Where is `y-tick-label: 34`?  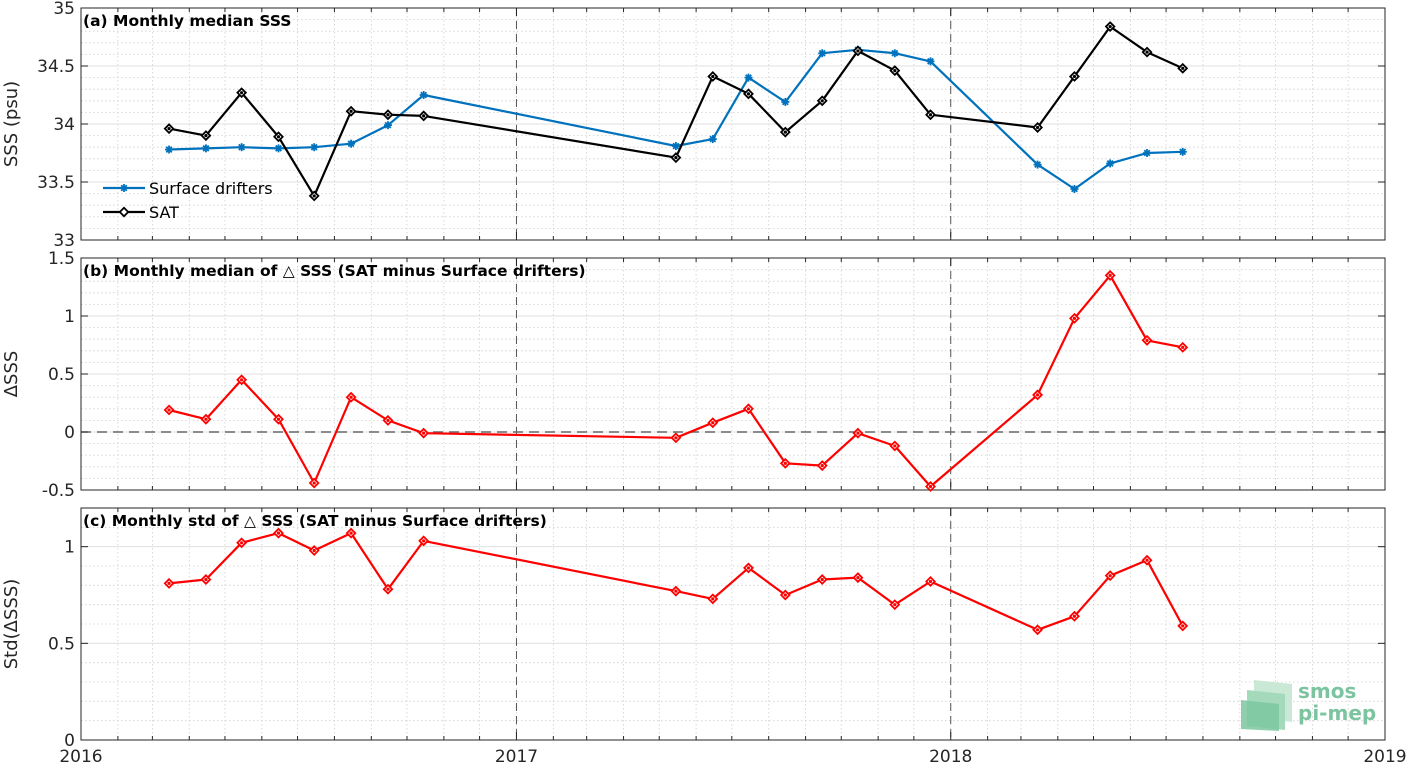
y-tick-label: 34 is located at coordinates (64, 125).